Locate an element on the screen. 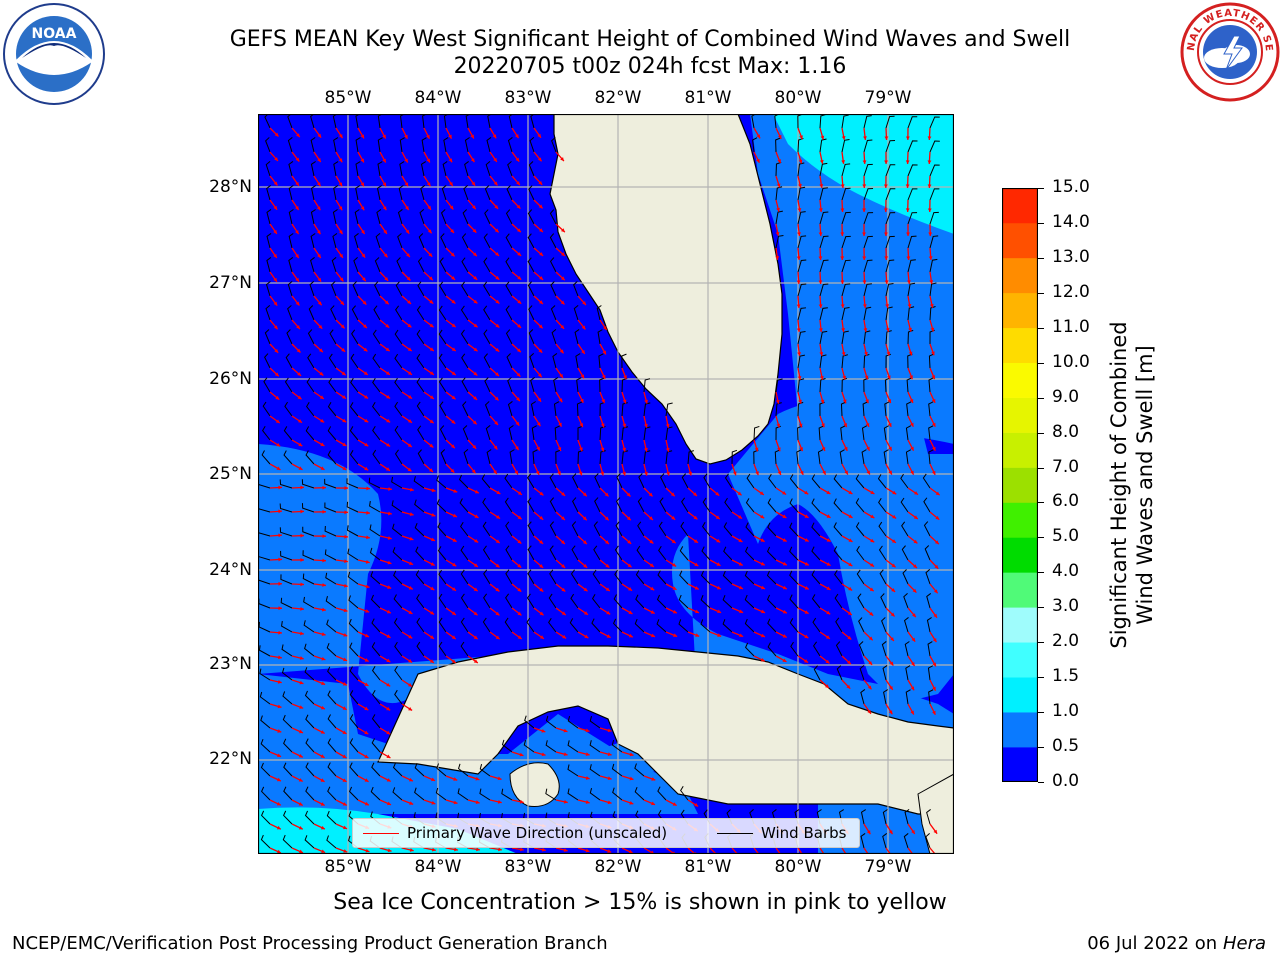 Image resolution: width=1280 pixels, height=960 pixels. colorbar-label-line1: Significant Height of Combined is located at coordinates (1119, 485).